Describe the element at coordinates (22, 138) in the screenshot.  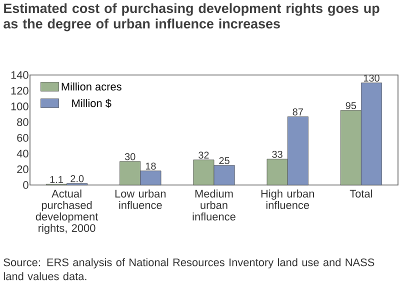
I see `y-tick-label: 60` at that location.